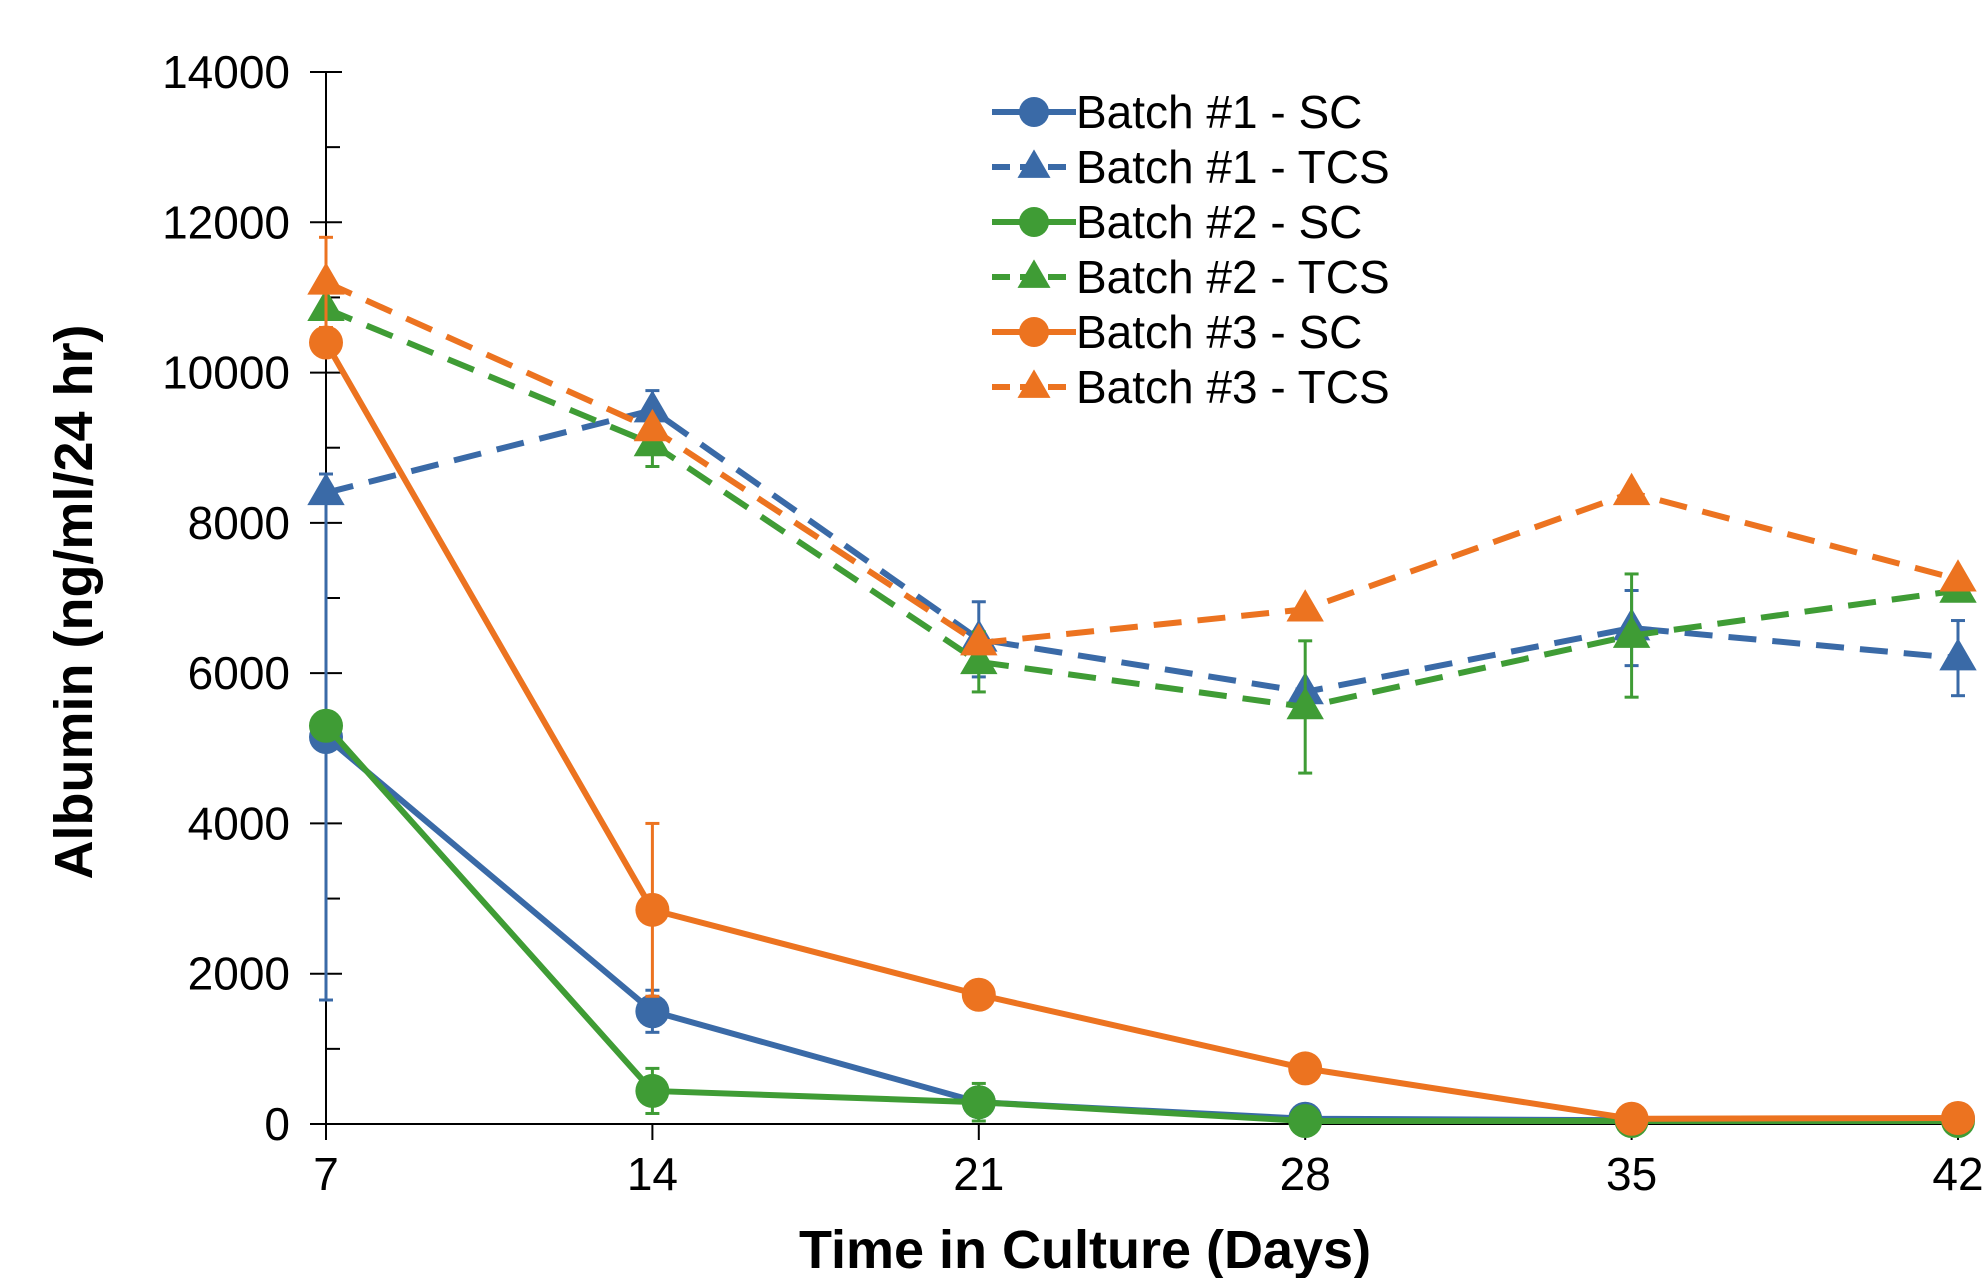 Image resolution: width=1987 pixels, height=1278 pixels. What do you see at coordinates (74, 601) in the screenshot?
I see `y-axis-title: Albumin (ng/ml/24 hr)` at bounding box center [74, 601].